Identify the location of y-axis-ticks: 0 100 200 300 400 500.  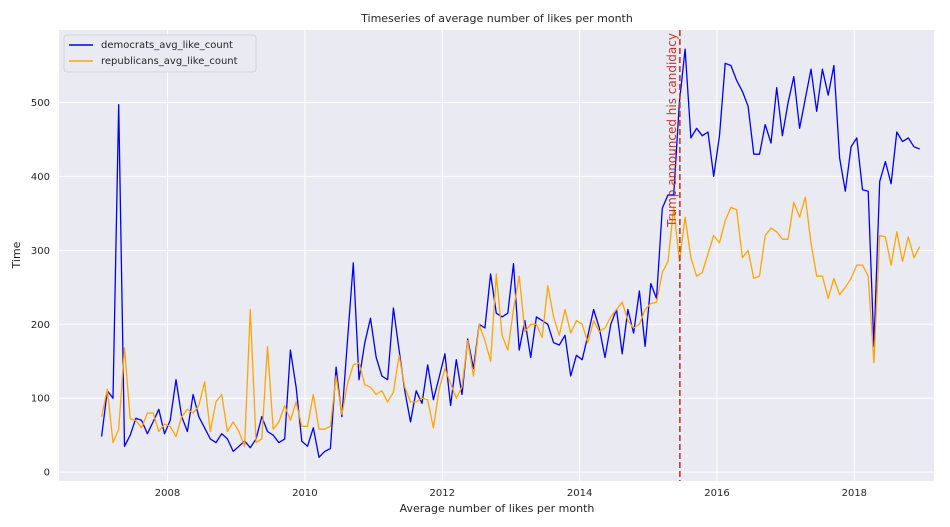
(40, 288).